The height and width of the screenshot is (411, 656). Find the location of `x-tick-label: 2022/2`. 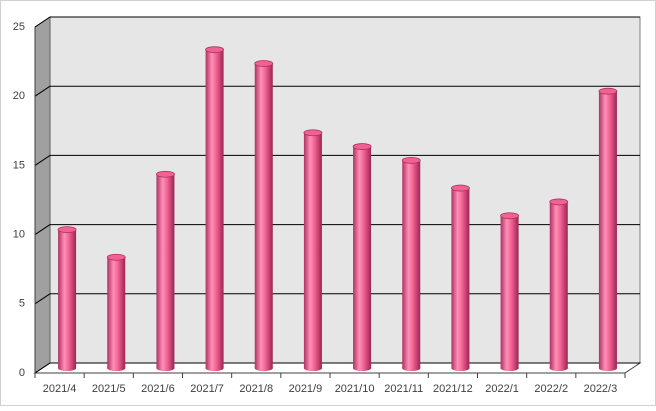

x-tick-label: 2022/2 is located at coordinates (551, 389).